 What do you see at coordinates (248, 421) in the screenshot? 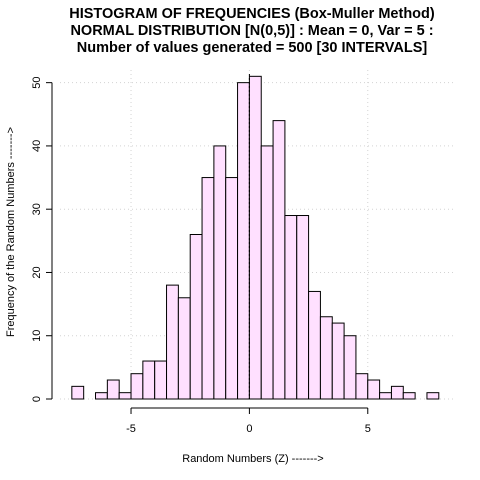
I see `x-axis: -5 0 5` at bounding box center [248, 421].